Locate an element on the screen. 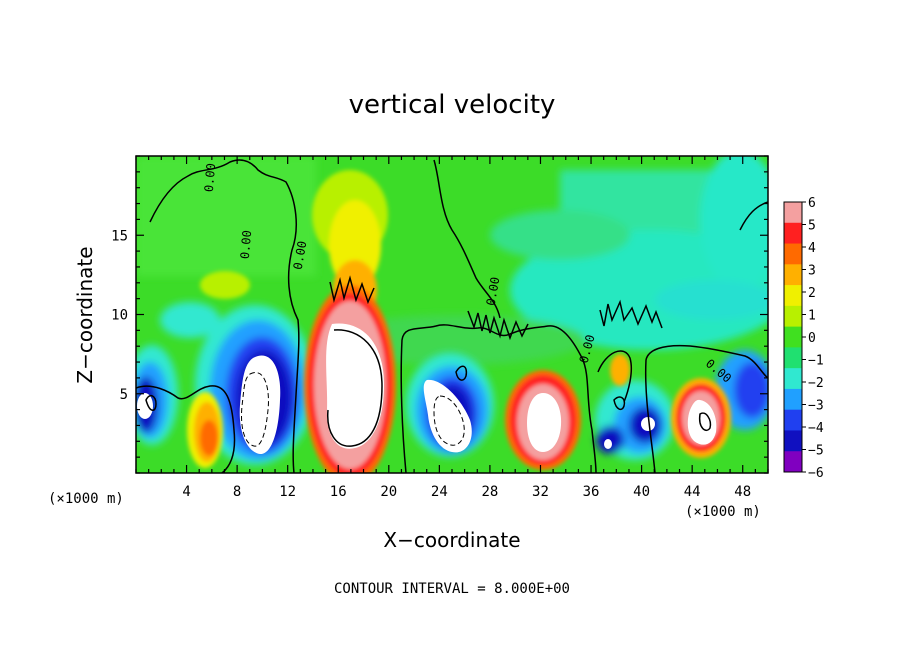  y-tick-label: 5 is located at coordinates (124, 395).